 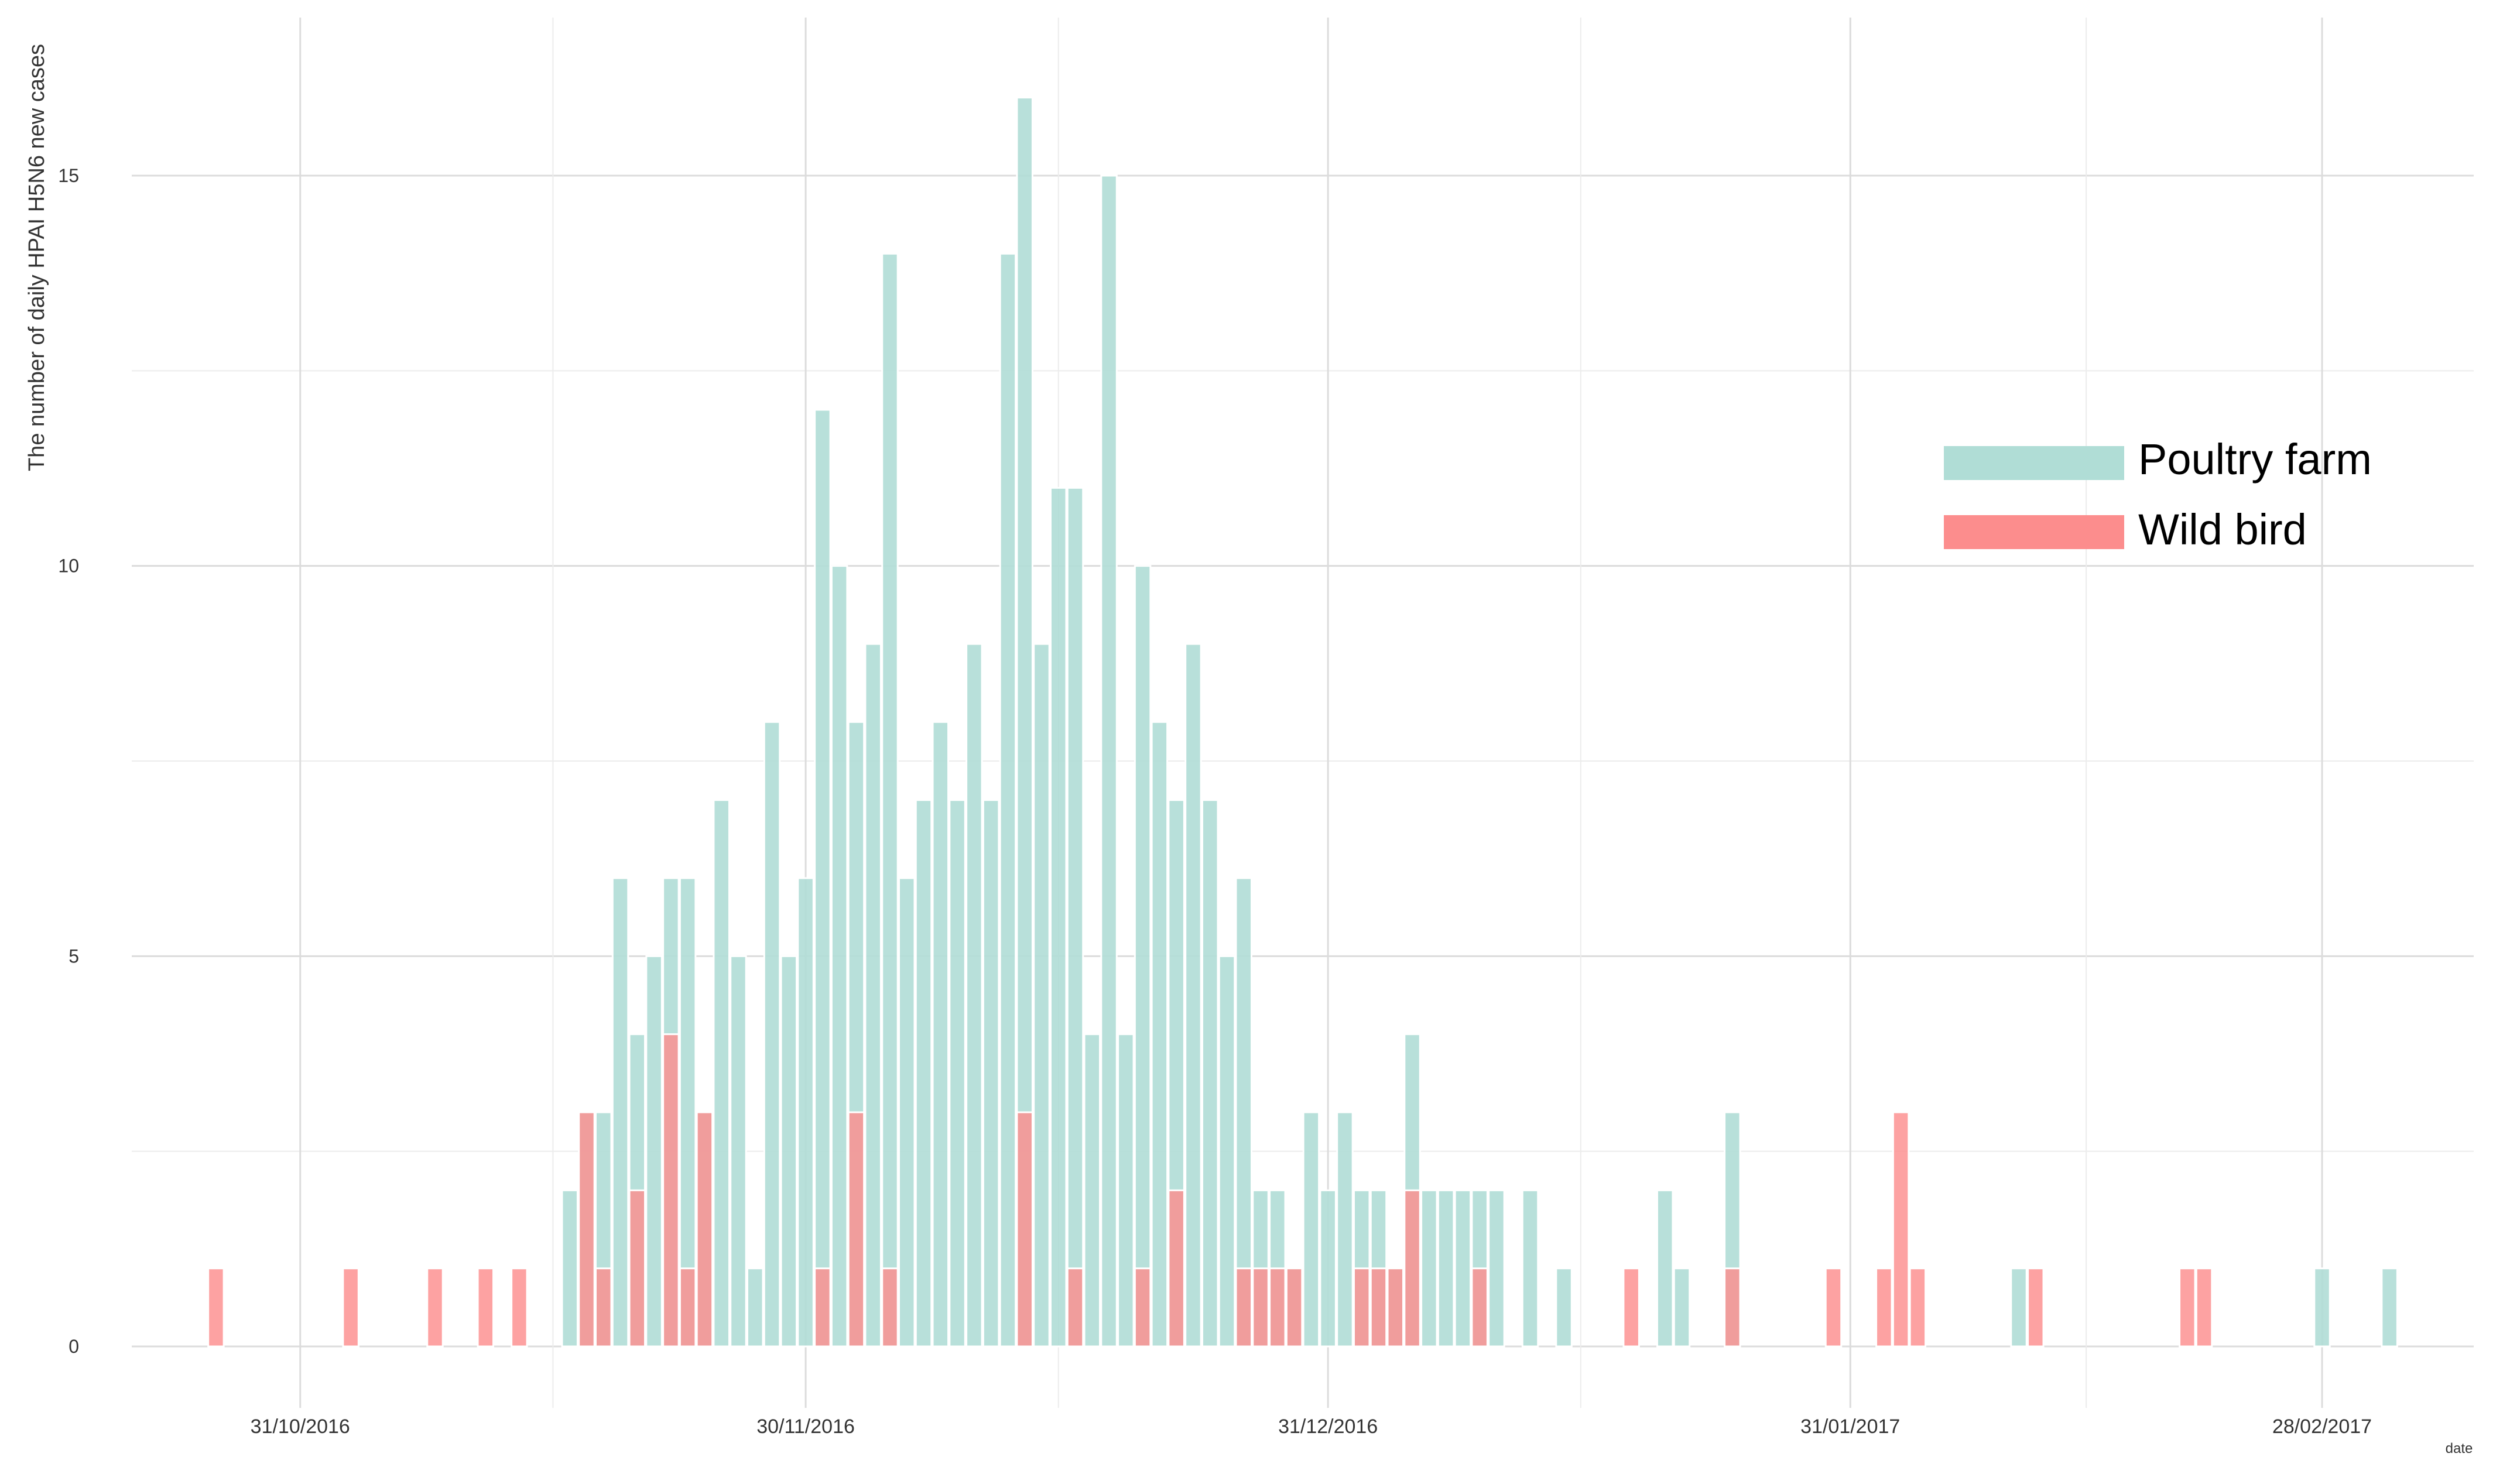 I want to click on legend-label-wild-bird: Wild bird, so click(x=2223, y=529).